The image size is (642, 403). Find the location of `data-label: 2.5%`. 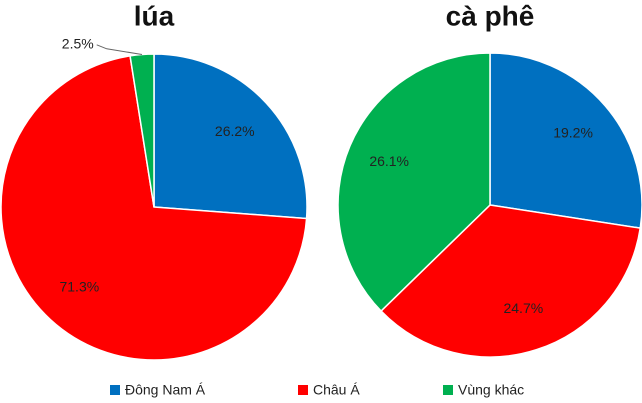

data-label: 2.5% is located at coordinates (78, 44).